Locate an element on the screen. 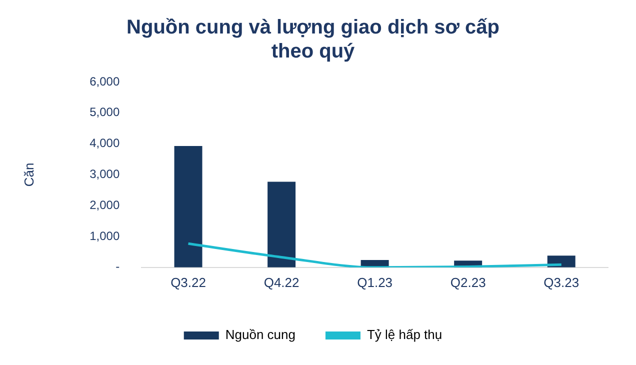  legend-label: Nguồn cung is located at coordinates (260, 334).